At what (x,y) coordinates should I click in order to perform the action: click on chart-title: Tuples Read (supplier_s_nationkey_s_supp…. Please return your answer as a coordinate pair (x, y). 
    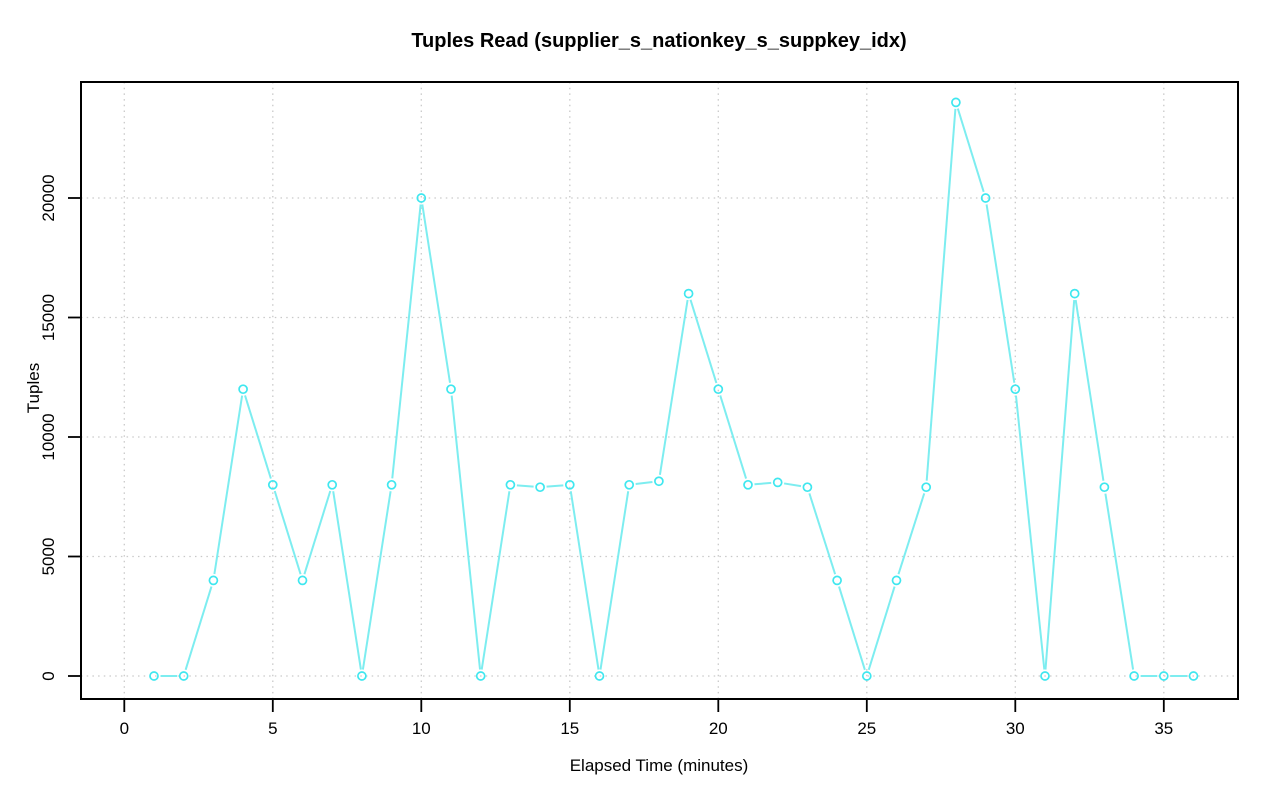
    Looking at the image, I should click on (658, 41).